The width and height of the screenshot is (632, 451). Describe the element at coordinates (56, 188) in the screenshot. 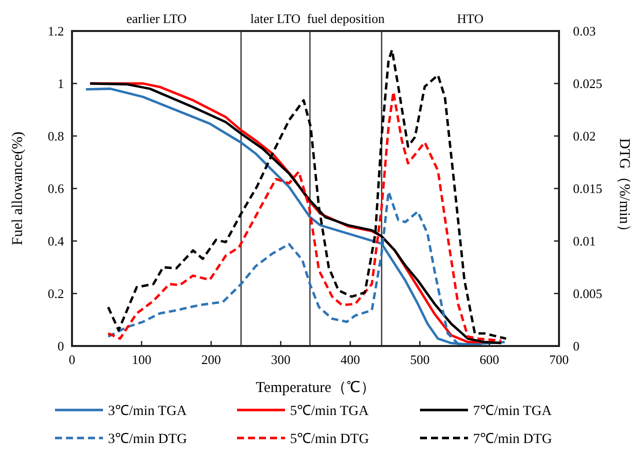

I see `y-tick-label: 0.6` at that location.